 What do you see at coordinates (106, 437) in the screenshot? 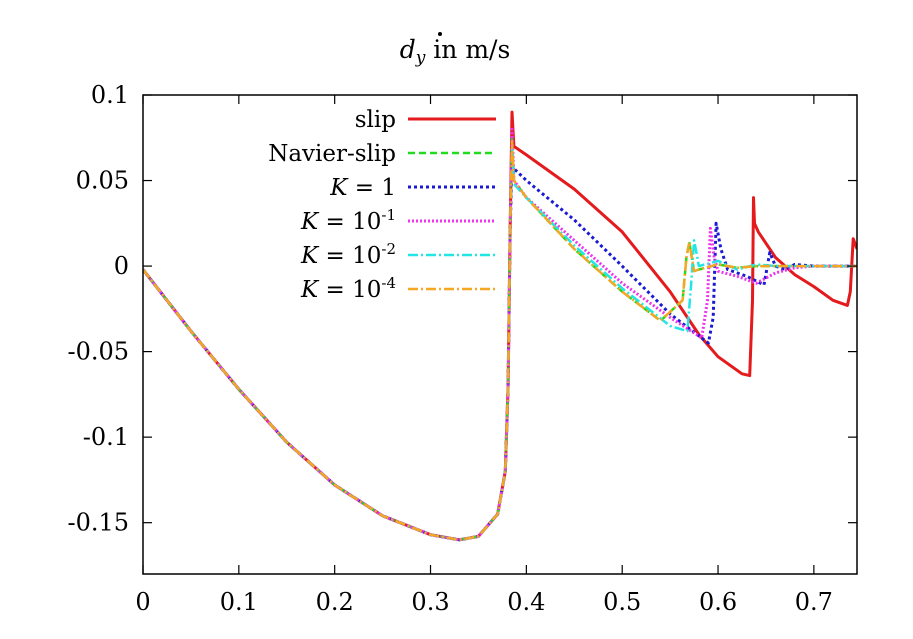
I see `y-tick-label: -0.1` at bounding box center [106, 437].